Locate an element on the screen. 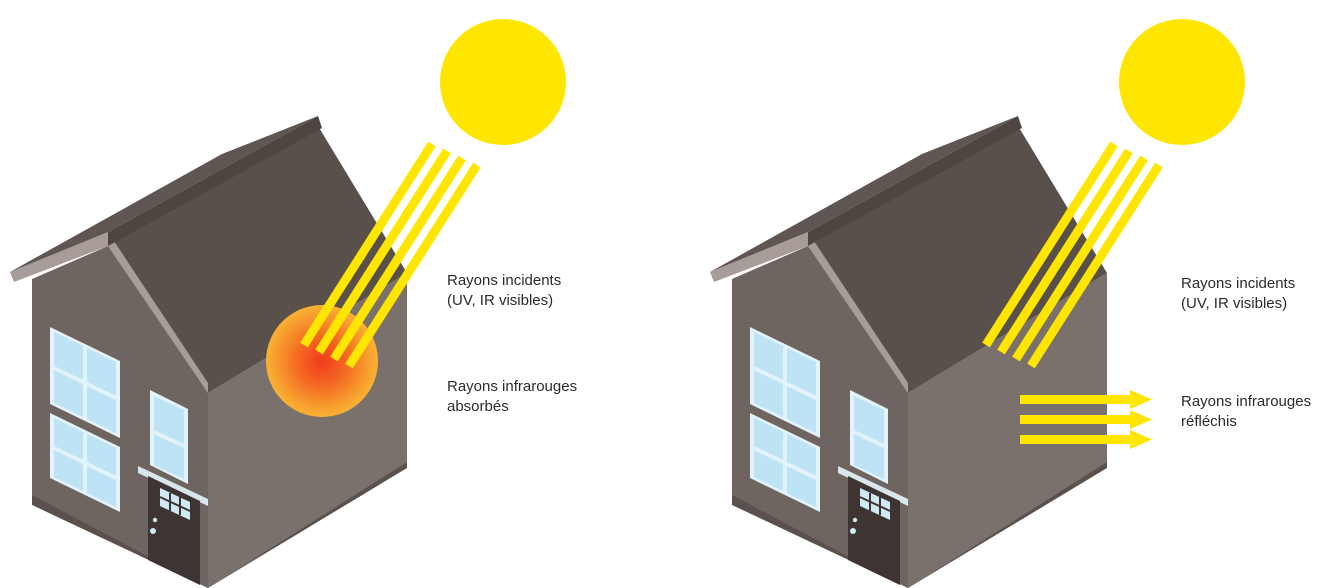 The height and width of the screenshot is (588, 1339). sun-icon-right is located at coordinates (1182, 82).